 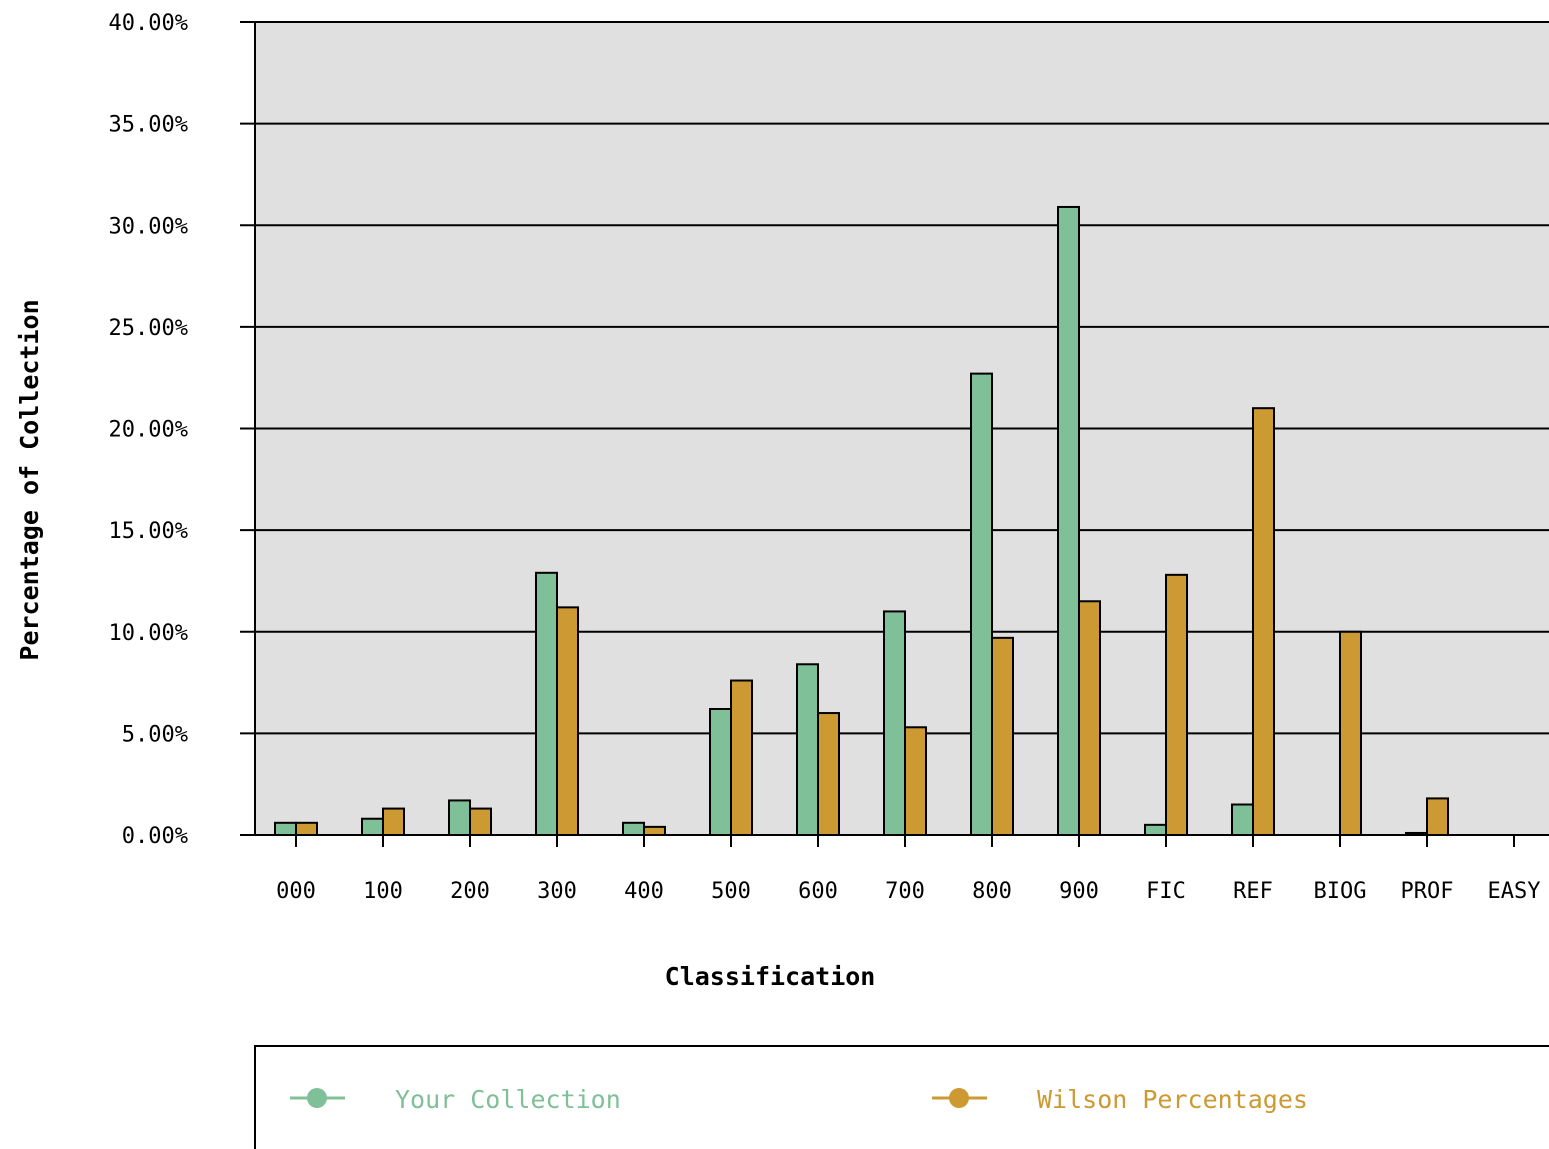 I want to click on x-tick-label: 500, so click(x=731, y=891).